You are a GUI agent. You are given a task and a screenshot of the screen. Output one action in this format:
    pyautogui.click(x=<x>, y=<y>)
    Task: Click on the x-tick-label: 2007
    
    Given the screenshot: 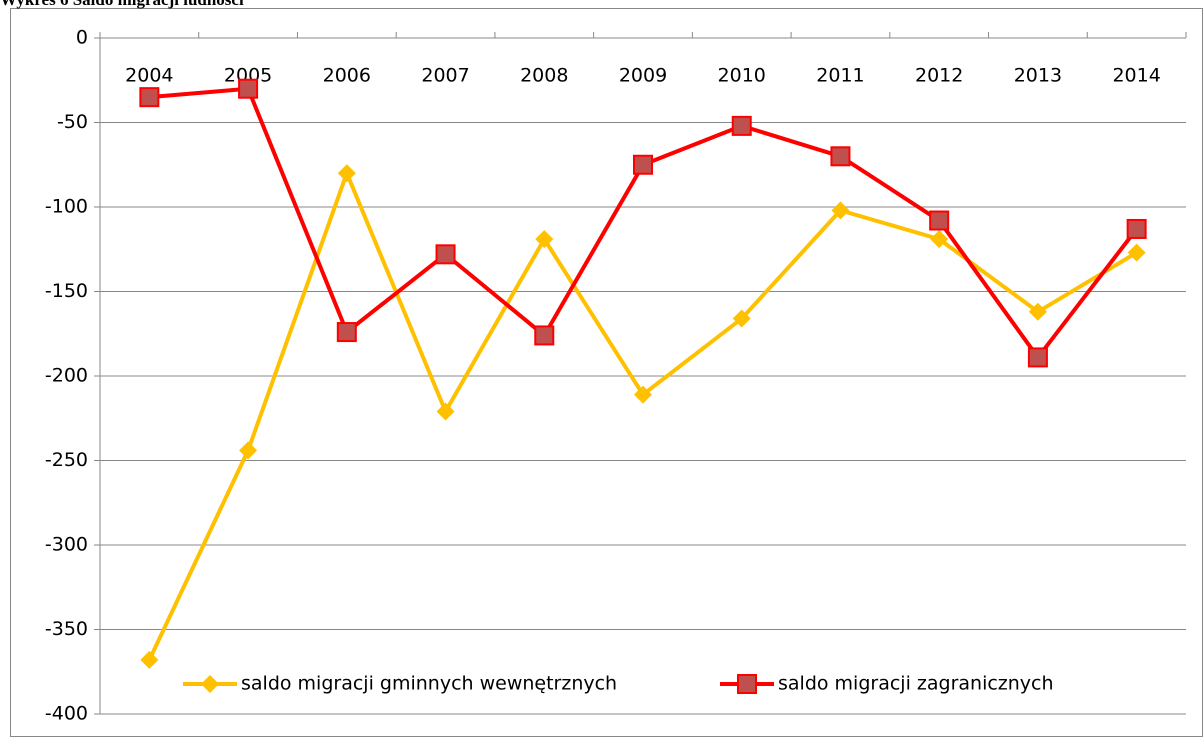 What is the action you would take?
    pyautogui.click(x=445, y=76)
    